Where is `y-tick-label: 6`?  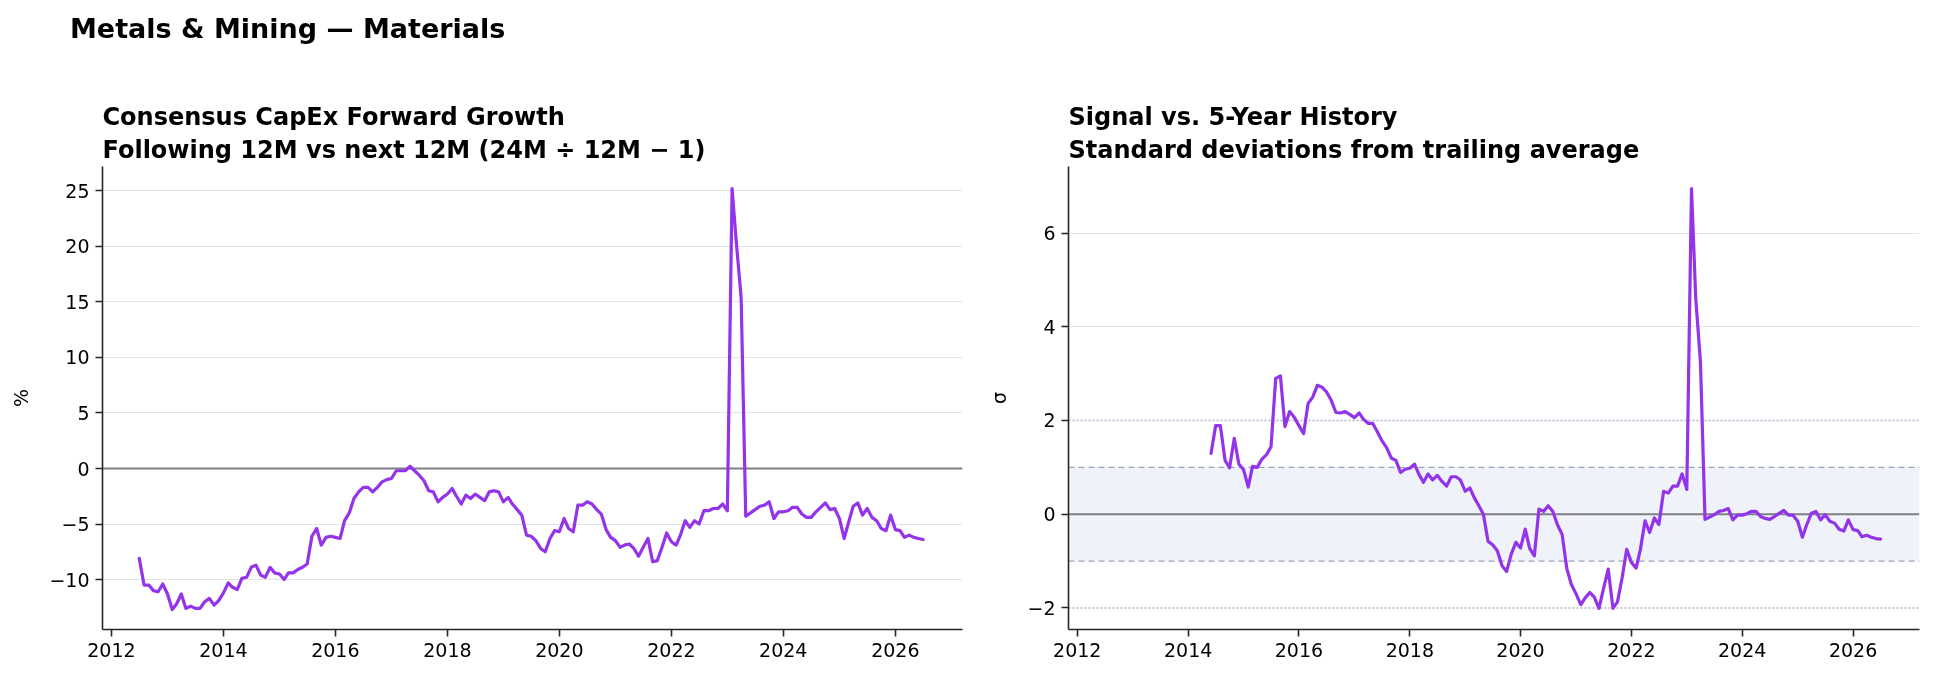
y-tick-label: 6 is located at coordinates (1049, 233).